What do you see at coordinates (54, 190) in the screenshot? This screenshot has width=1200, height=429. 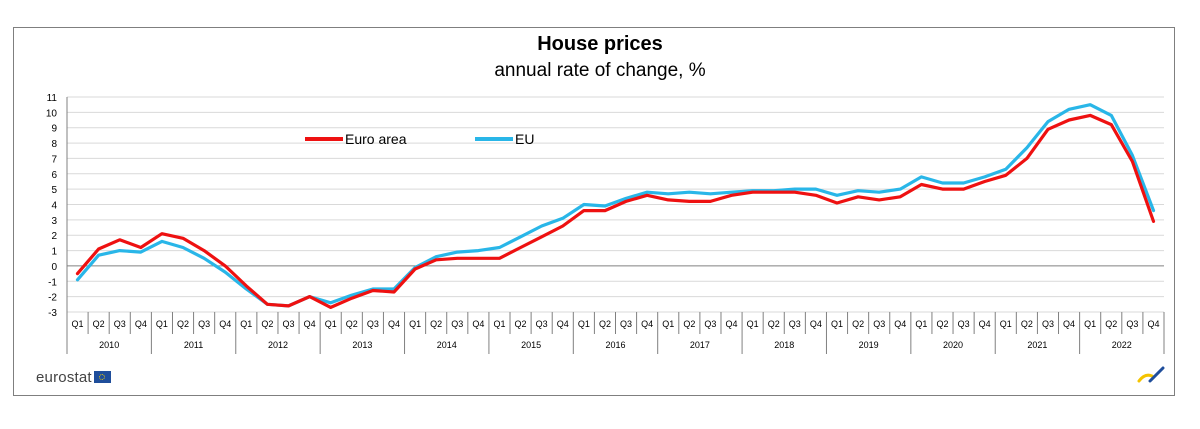 I see `y-tick-label: 5` at bounding box center [54, 190].